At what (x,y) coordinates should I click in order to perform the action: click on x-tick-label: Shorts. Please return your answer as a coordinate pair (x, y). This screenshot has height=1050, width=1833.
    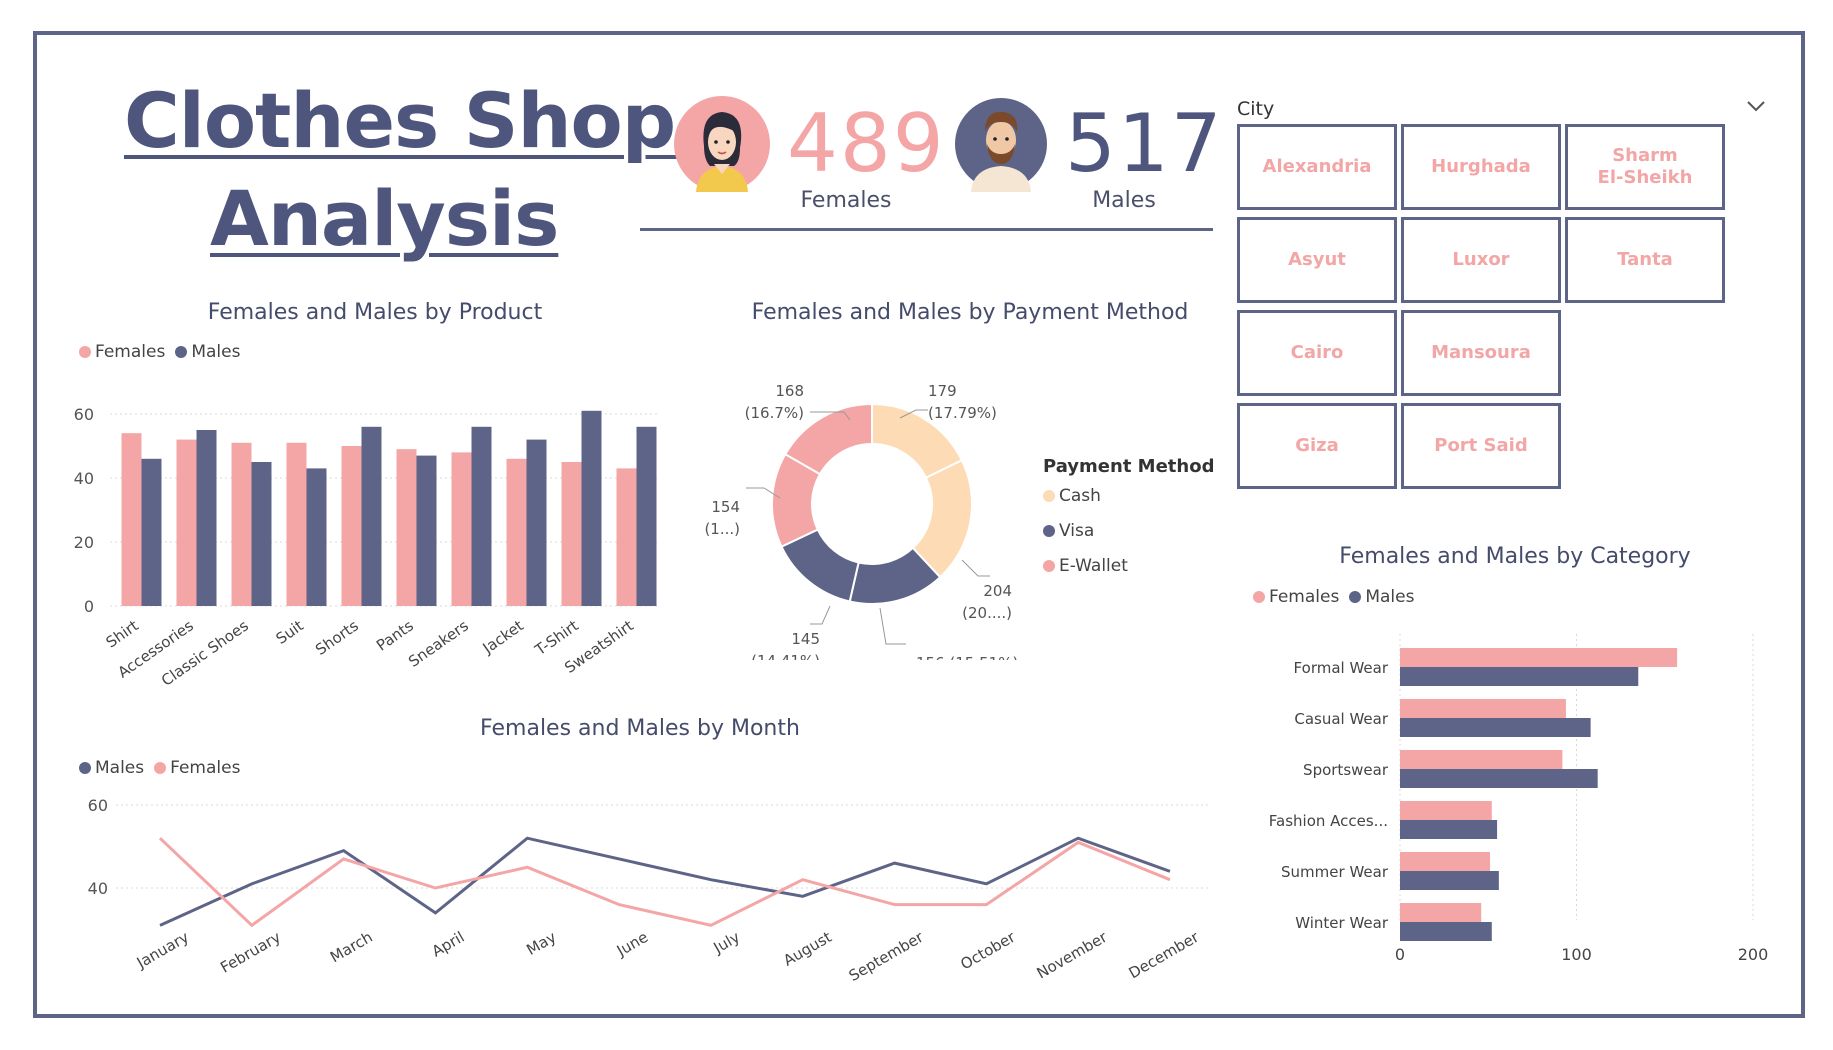
    Looking at the image, I should click on (337, 637).